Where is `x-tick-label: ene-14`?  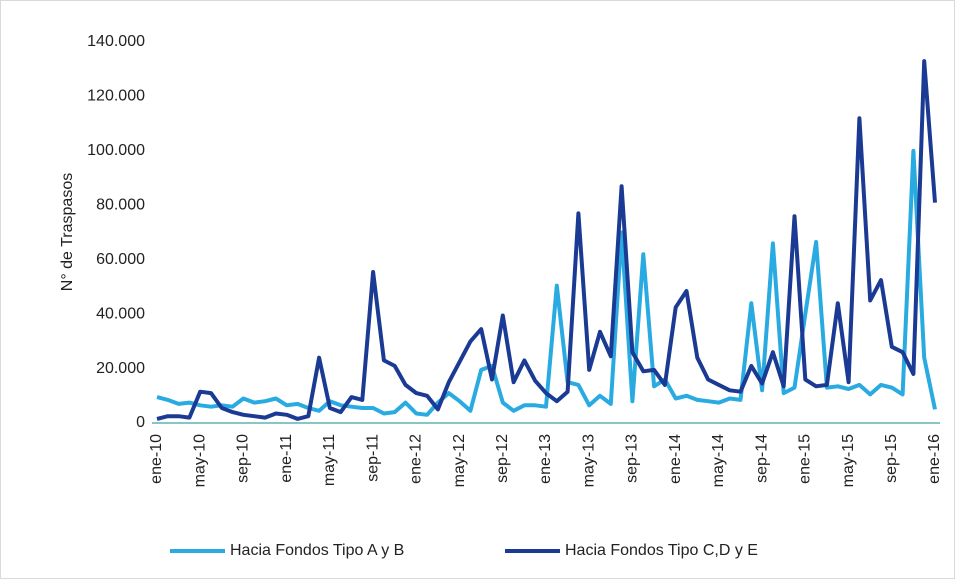
x-tick-label: ene-14 is located at coordinates (675, 459).